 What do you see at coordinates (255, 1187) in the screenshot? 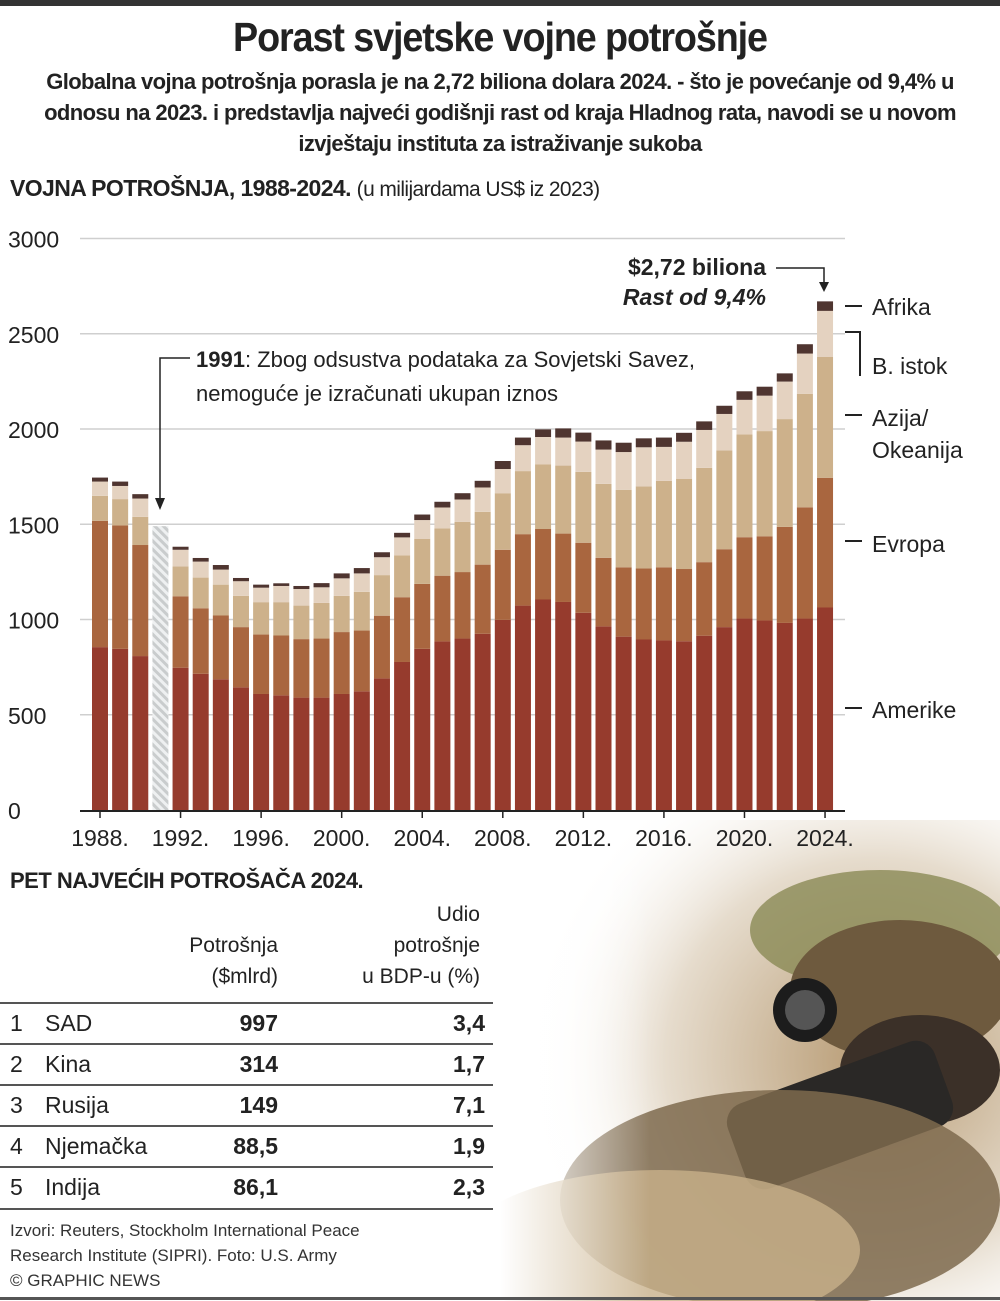
I see `spend-value: 86,1` at bounding box center [255, 1187].